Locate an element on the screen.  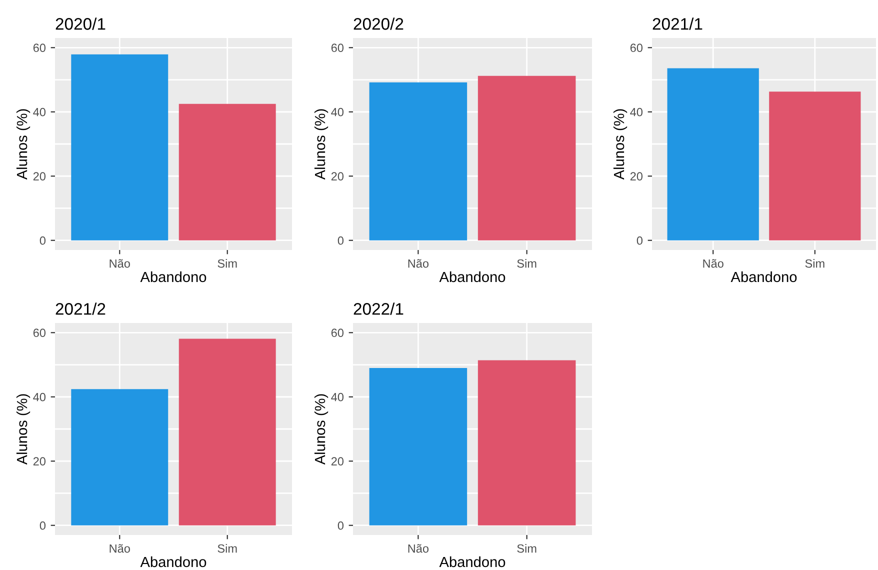
chart-title: 2020/1 is located at coordinates (81, 24).